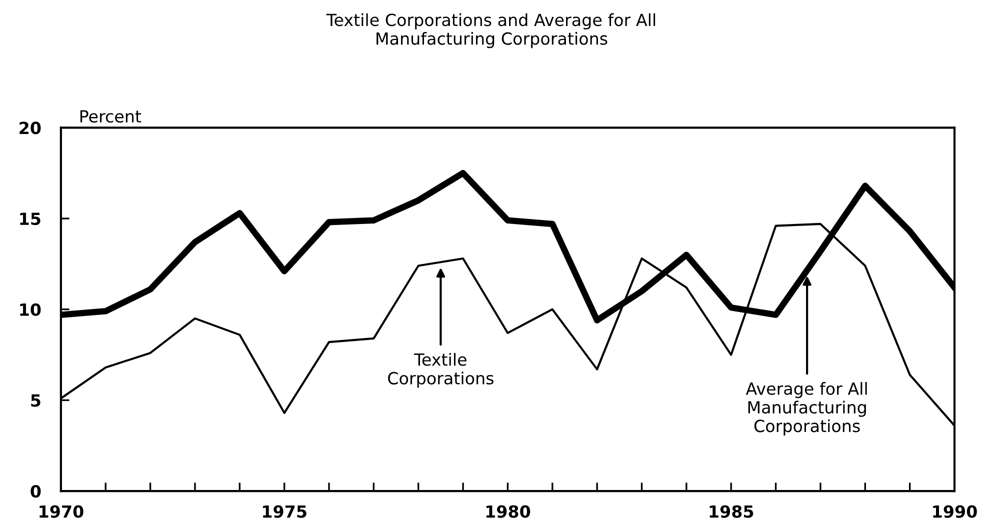 The width and height of the screenshot is (983, 532). What do you see at coordinates (955, 511) in the screenshot?
I see `x-tick-label: 1990` at bounding box center [955, 511].